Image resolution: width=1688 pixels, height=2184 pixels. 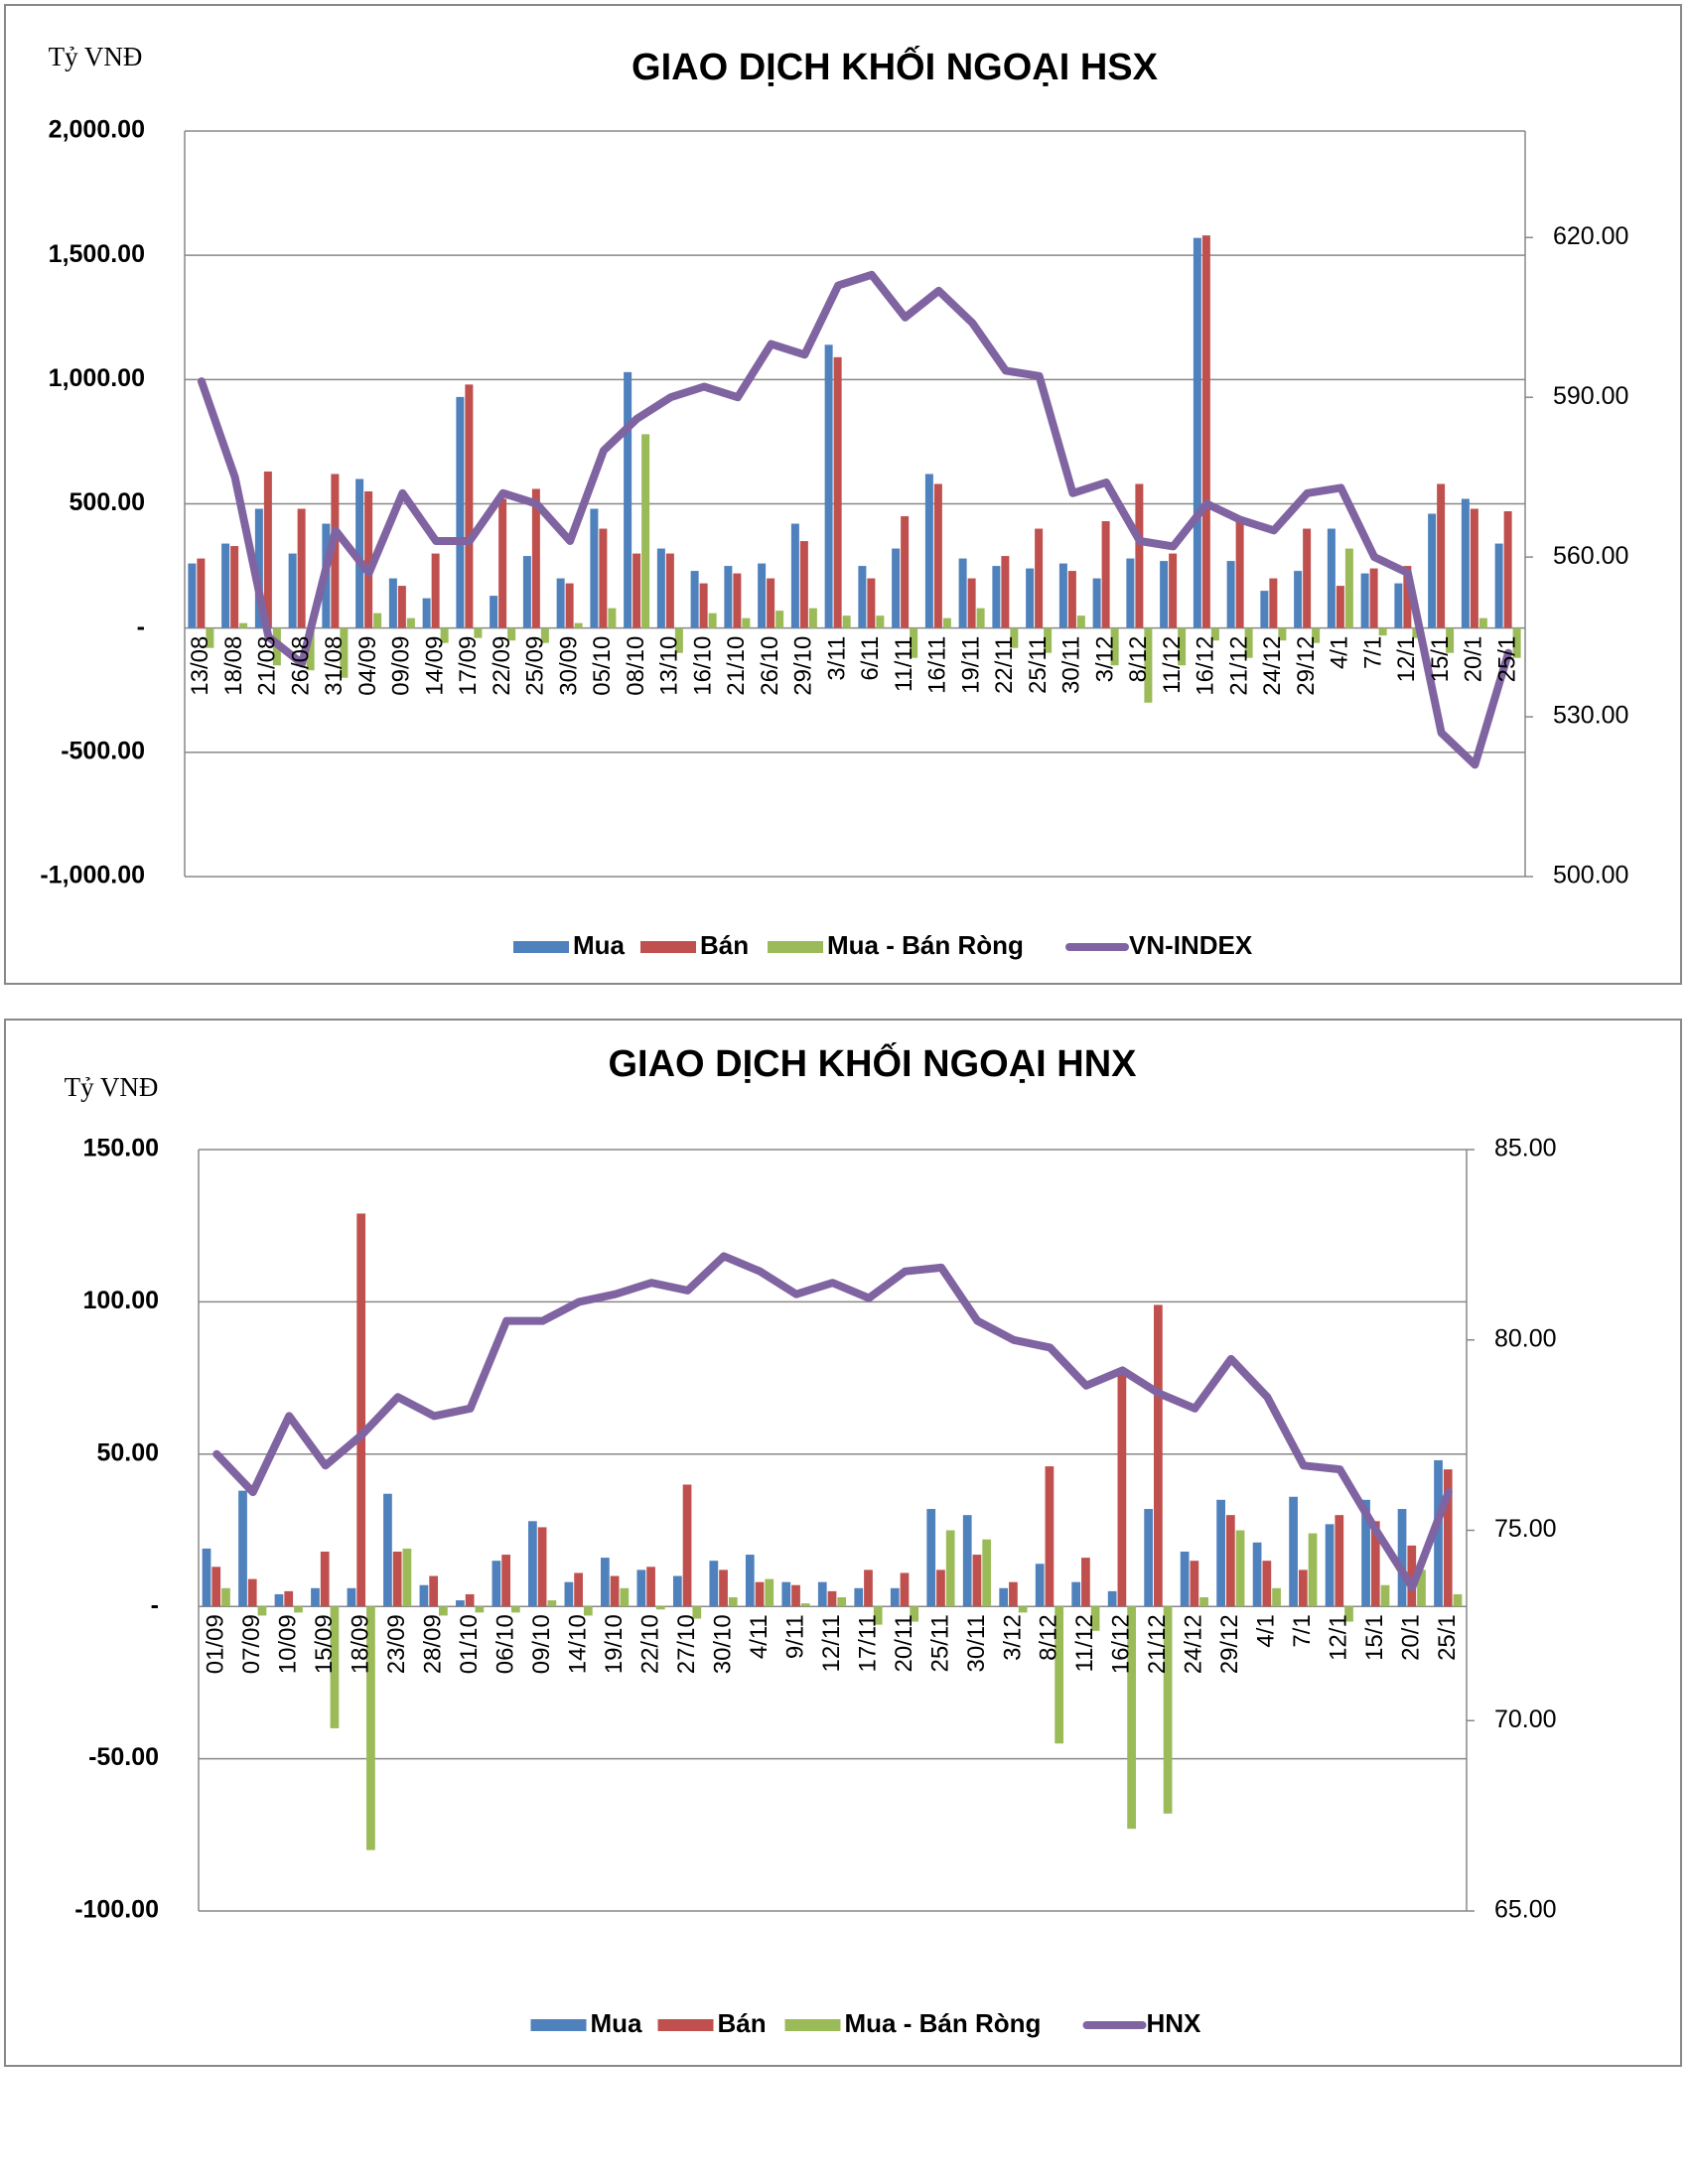 What do you see at coordinates (1590, 556) in the screenshot?
I see `y2-tick-label: 560.00` at bounding box center [1590, 556].